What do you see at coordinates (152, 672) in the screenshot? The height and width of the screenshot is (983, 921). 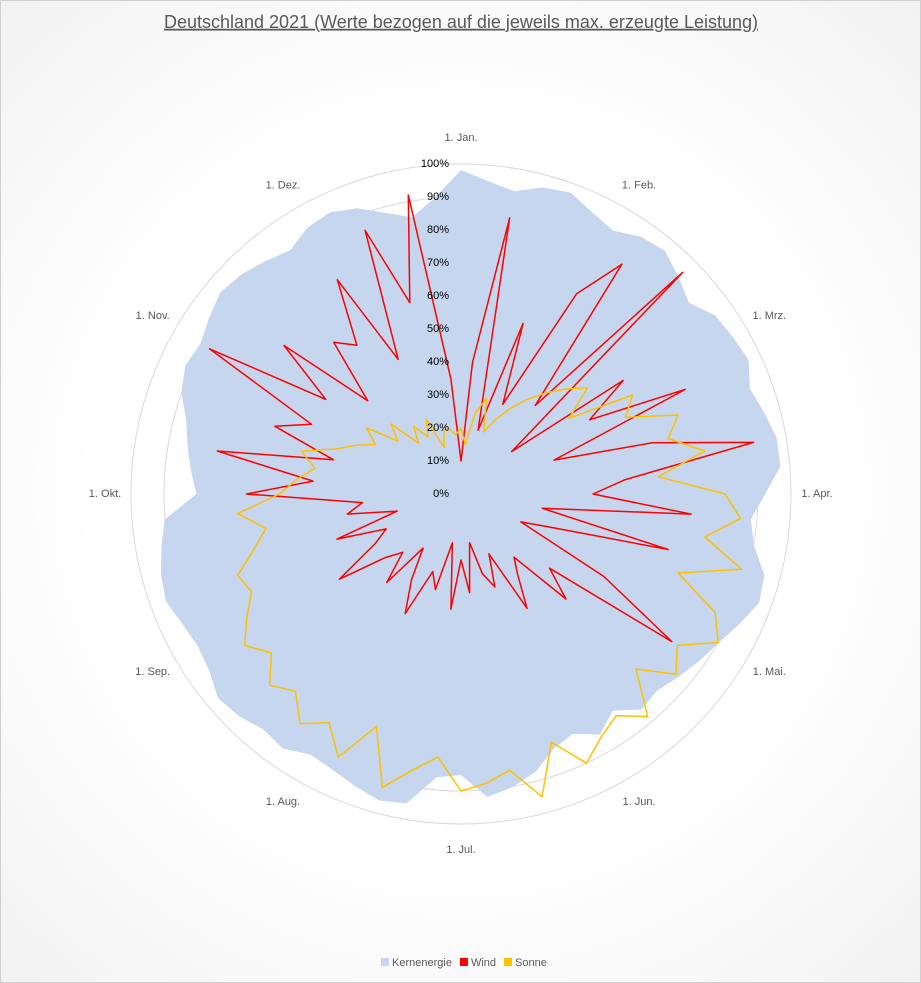 I see `category-label: 1. Sep.` at bounding box center [152, 672].